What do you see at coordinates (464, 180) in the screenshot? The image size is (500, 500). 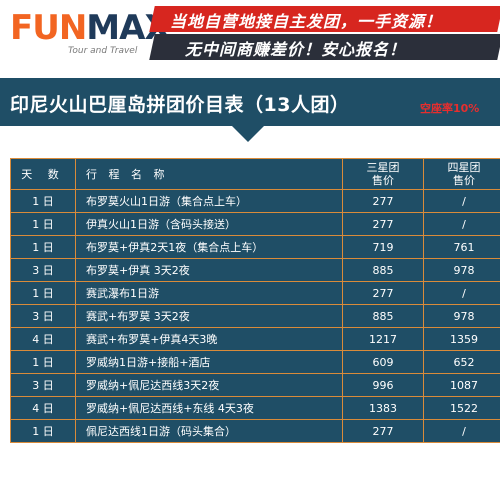 I see `header-four-star-line2: 售价` at bounding box center [464, 180].